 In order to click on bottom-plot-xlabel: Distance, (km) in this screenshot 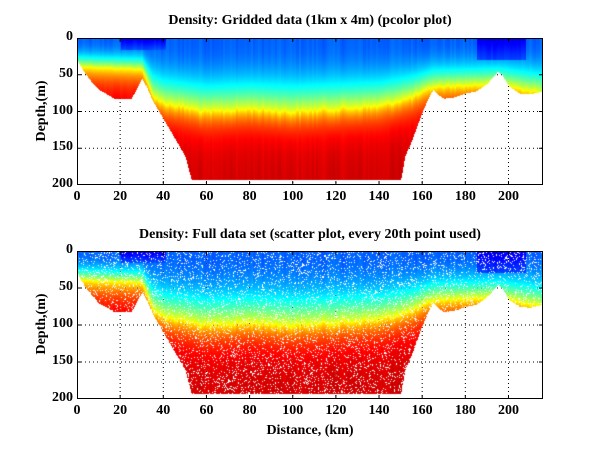, I will do `click(310, 430)`.